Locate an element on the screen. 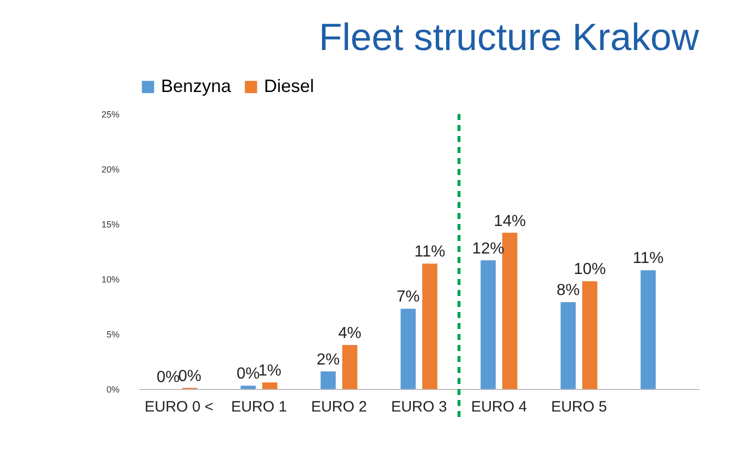 This screenshot has width=755, height=470. x-tick-label: EURO 1 is located at coordinates (259, 407).